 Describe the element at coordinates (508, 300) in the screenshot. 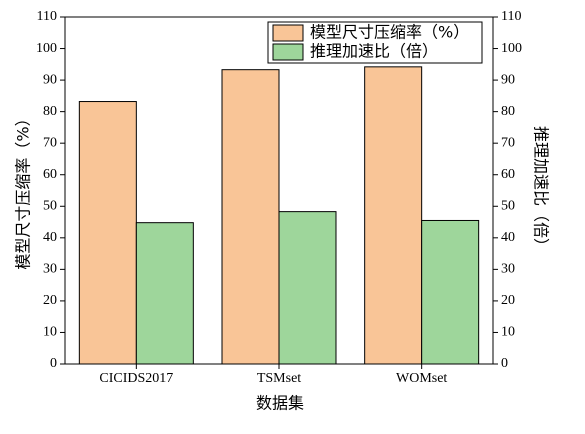

I see `y2-tick-label: 20` at that location.